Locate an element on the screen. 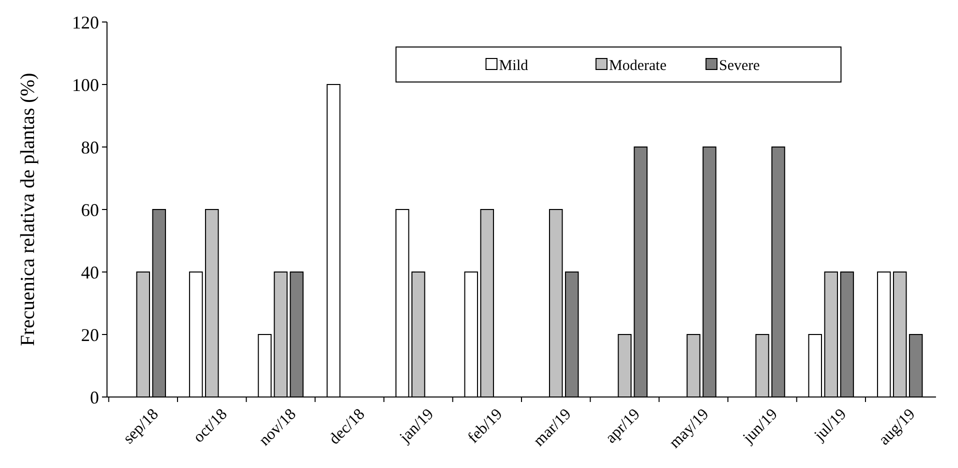  legend-label: Severe is located at coordinates (739, 66).